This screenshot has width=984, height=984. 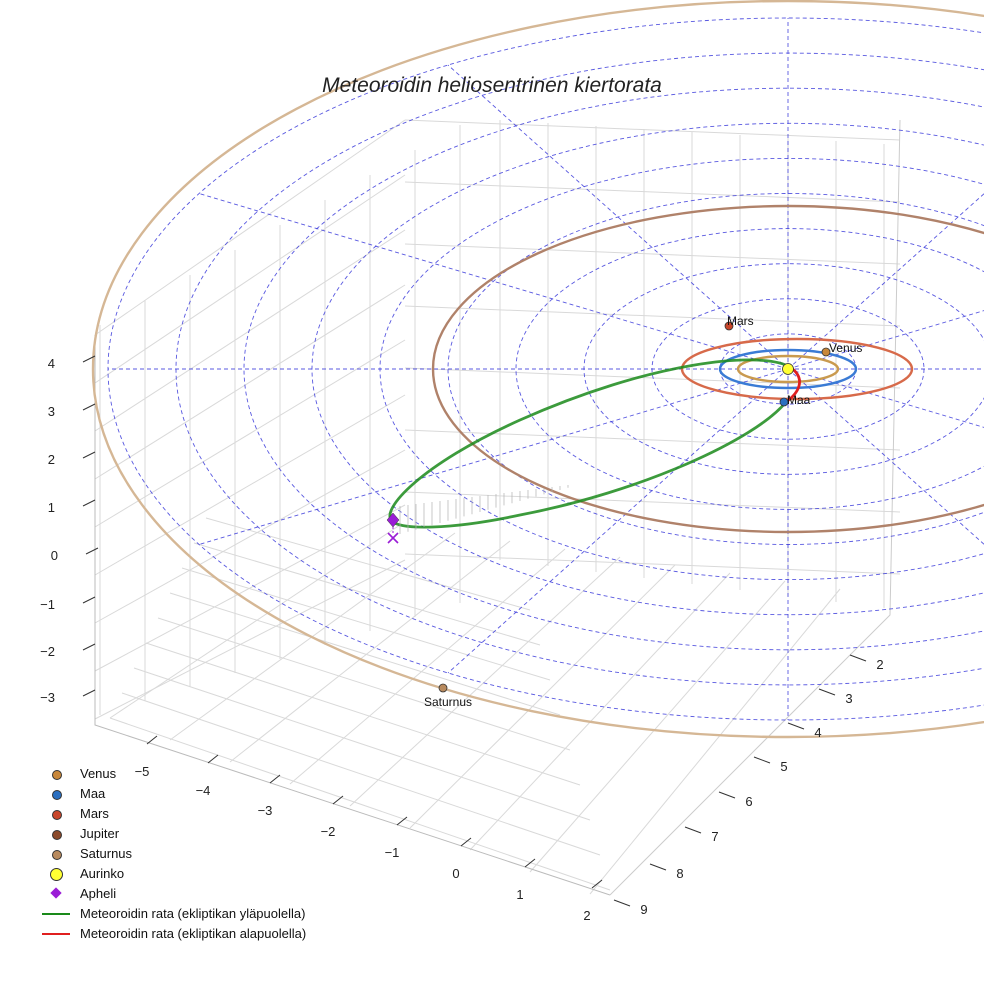 I want to click on x-tick-label: −4, so click(x=203, y=790).